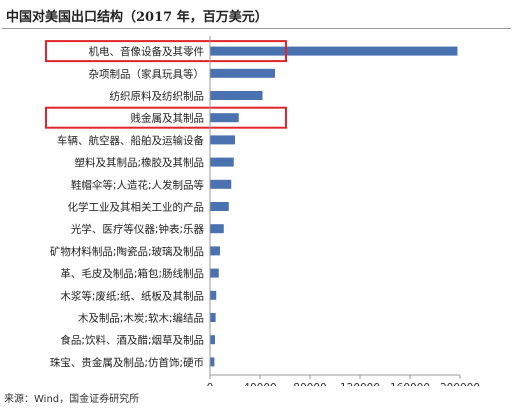 The width and height of the screenshot is (525, 414). I want to click on category-label: 贱金属及其制品, so click(168, 118).